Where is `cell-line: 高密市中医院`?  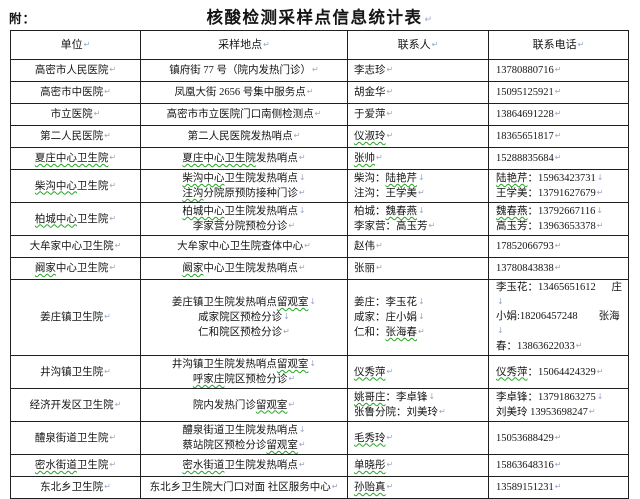 cell-line: 高密市中医院 is located at coordinates (75, 92).